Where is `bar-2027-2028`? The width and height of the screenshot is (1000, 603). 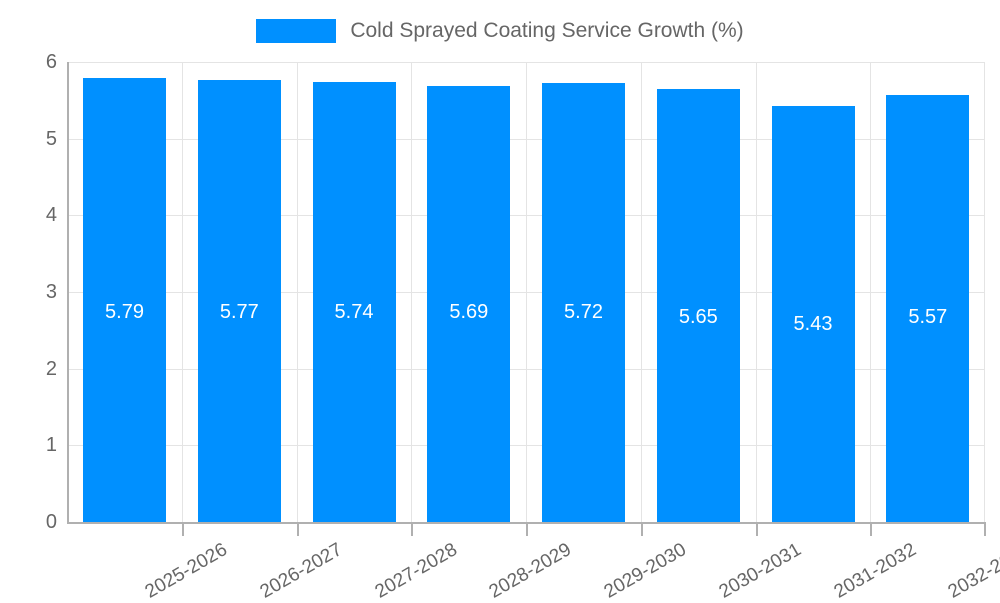 bar-2027-2028 is located at coordinates (354, 301).